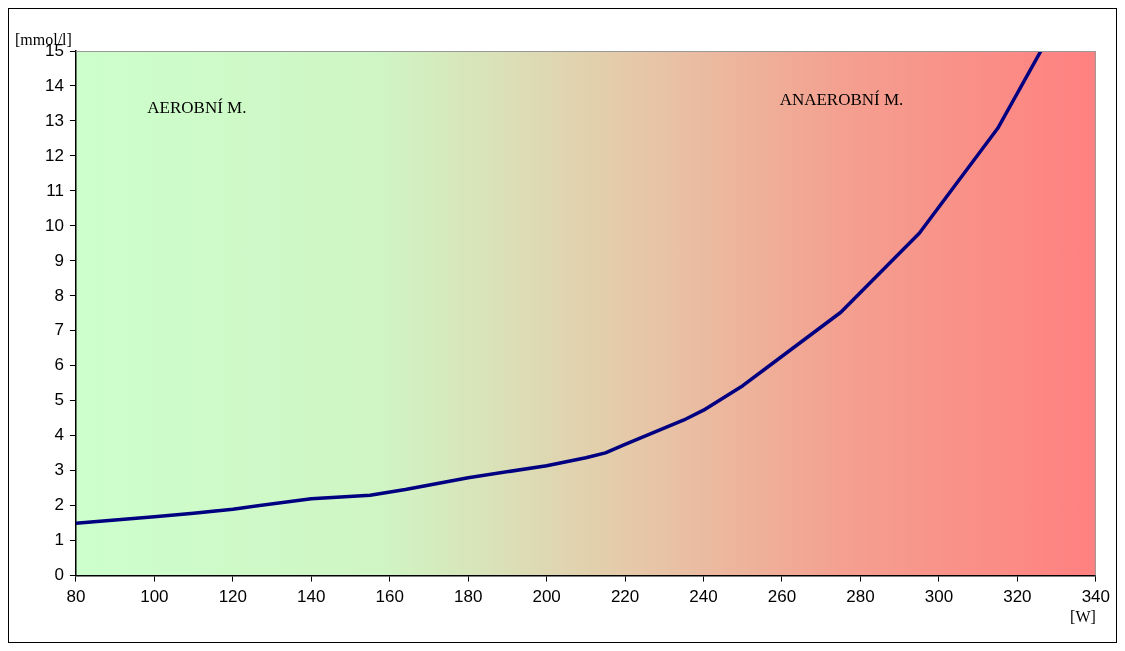 The width and height of the screenshot is (1125, 651). I want to click on annotation: ANAEROBNÍ M., so click(841, 100).